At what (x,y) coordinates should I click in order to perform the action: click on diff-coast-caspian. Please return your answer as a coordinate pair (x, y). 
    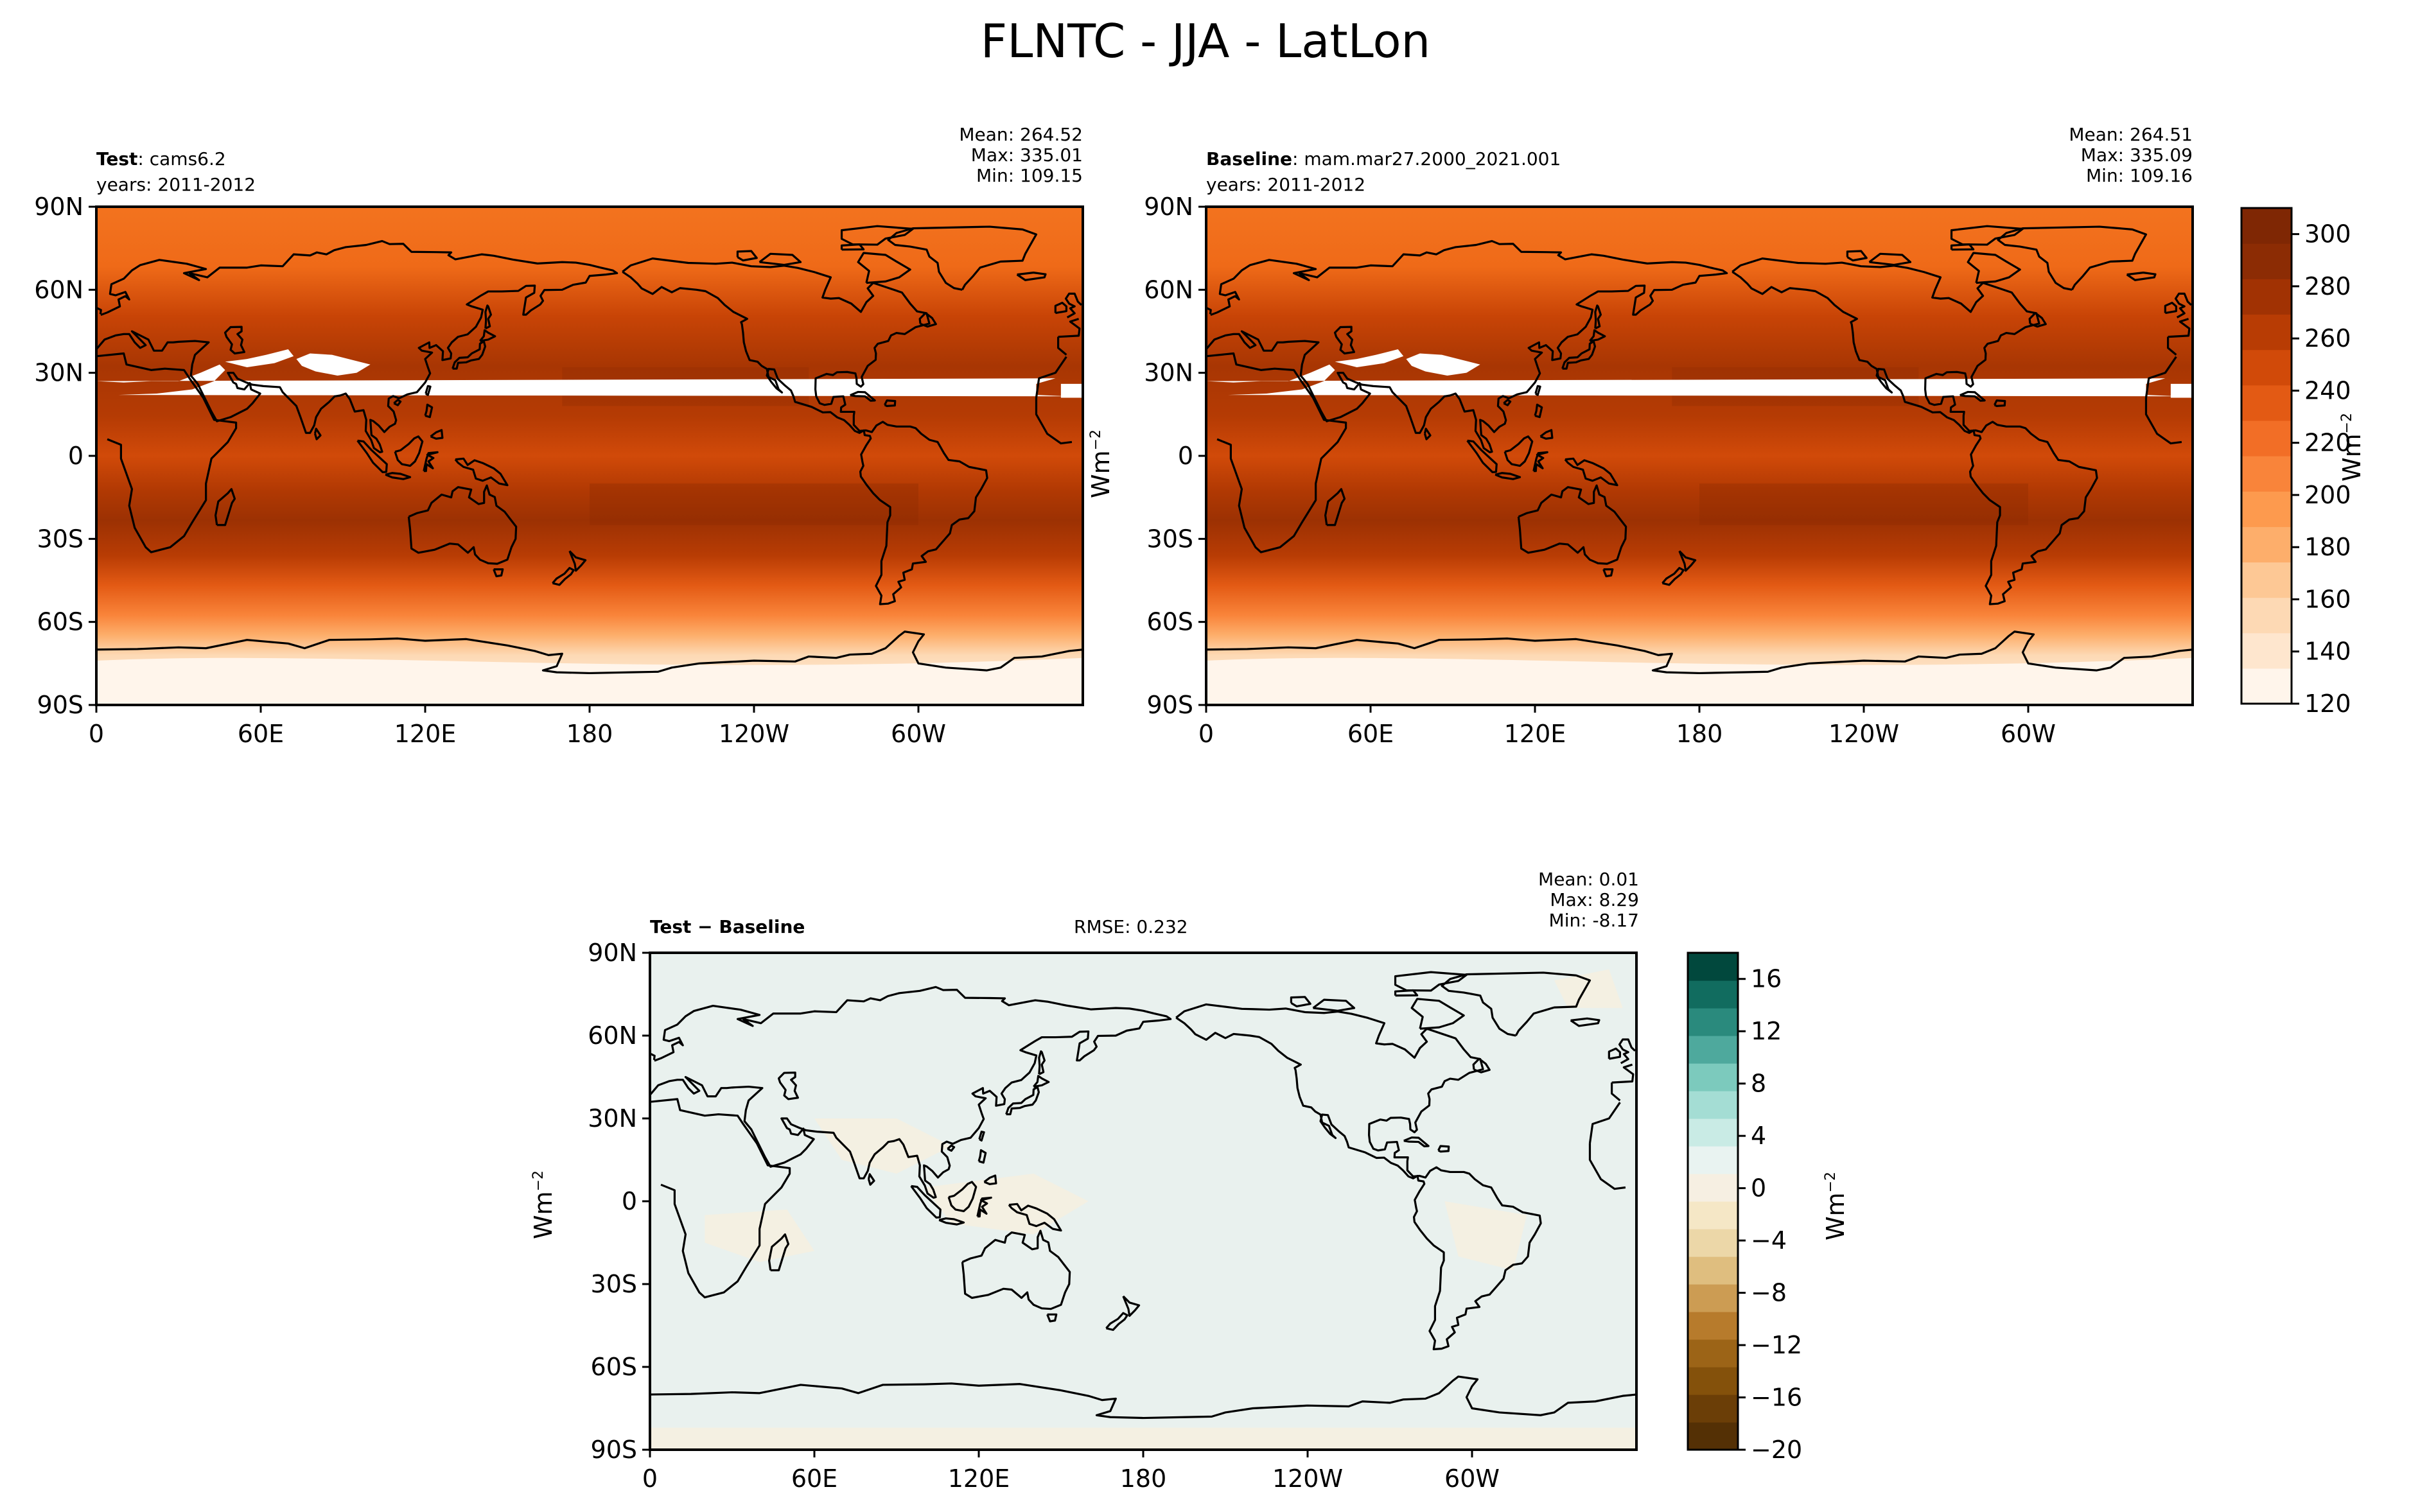
    Looking at the image, I should click on (788, 1086).